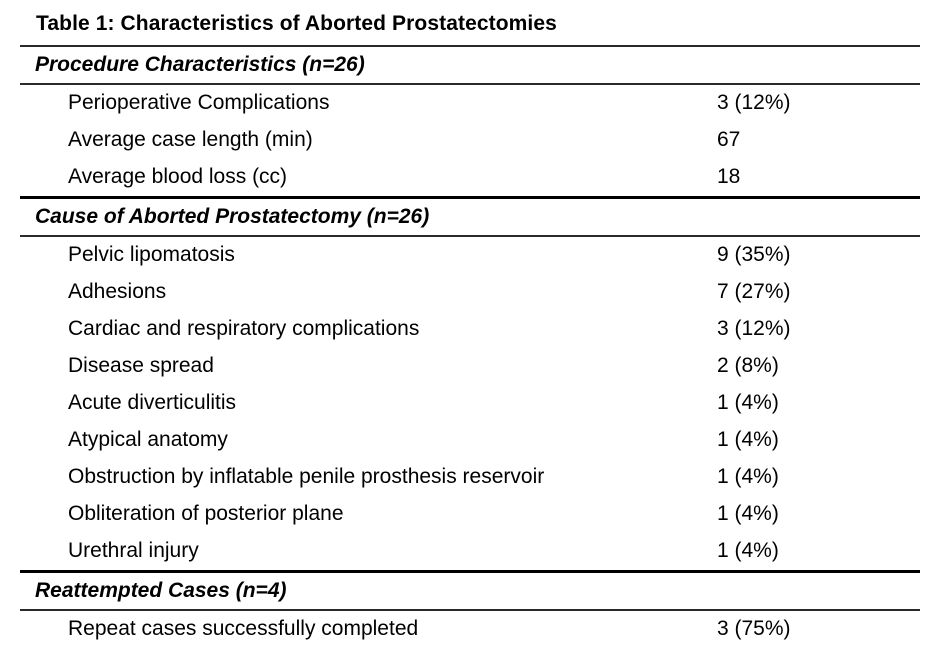 This screenshot has height=661, width=936. What do you see at coordinates (151, 254) in the screenshot?
I see `row-label: Pelvic lipomatosis` at bounding box center [151, 254].